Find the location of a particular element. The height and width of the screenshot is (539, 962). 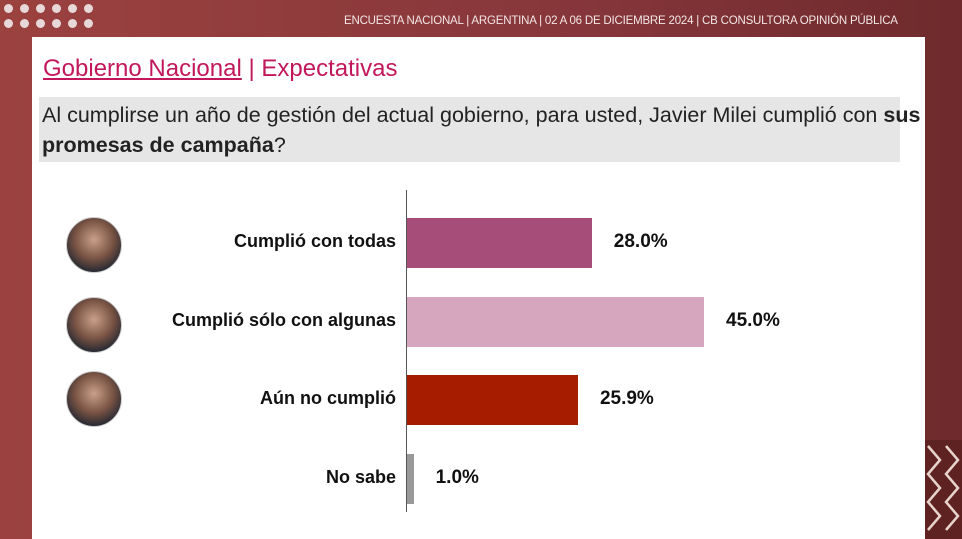

category-label: No sabe is located at coordinates (360, 477).